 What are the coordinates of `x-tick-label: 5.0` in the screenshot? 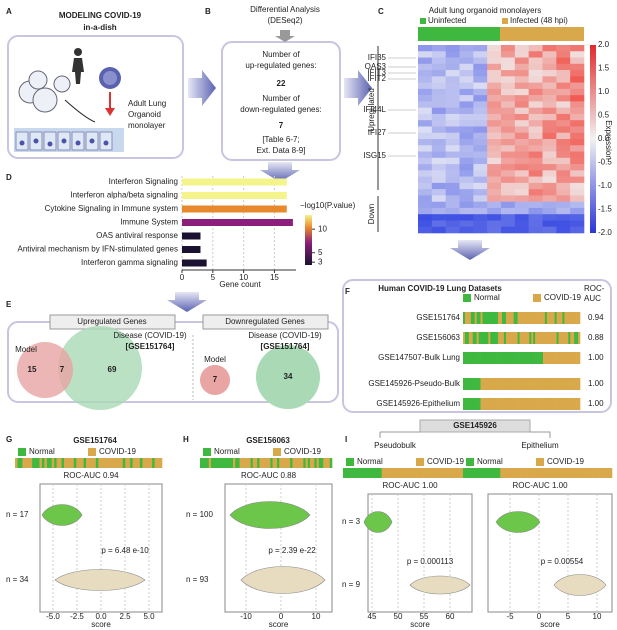 It's located at (149, 616).